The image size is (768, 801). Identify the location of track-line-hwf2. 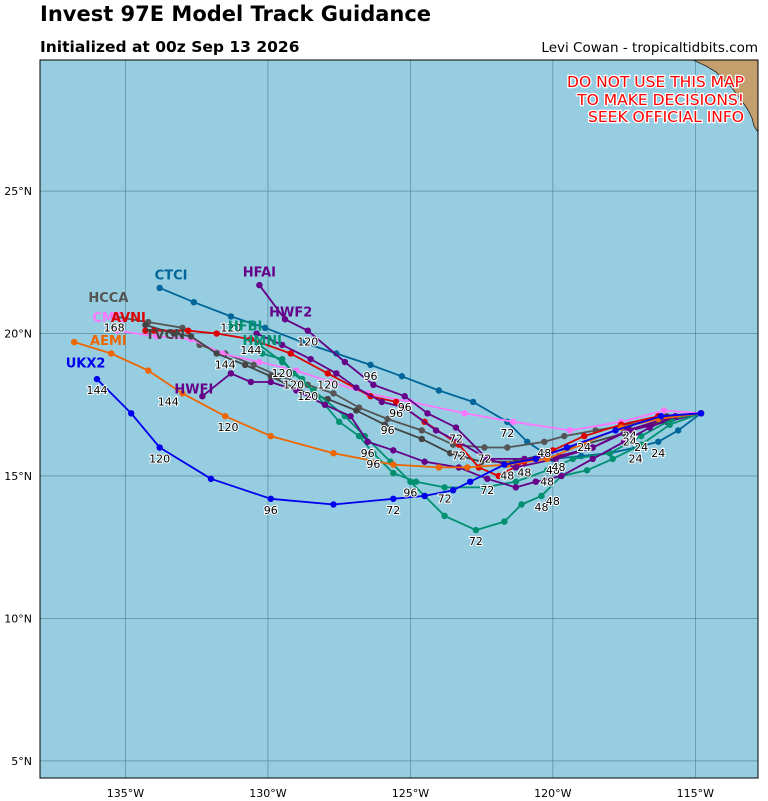
(479, 400).